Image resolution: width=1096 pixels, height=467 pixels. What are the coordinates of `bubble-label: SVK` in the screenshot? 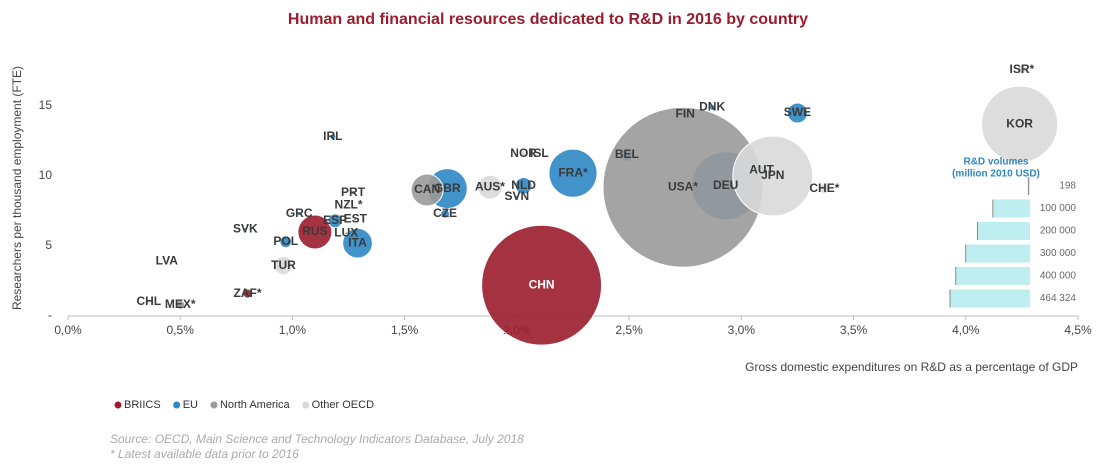 It's located at (245, 228).